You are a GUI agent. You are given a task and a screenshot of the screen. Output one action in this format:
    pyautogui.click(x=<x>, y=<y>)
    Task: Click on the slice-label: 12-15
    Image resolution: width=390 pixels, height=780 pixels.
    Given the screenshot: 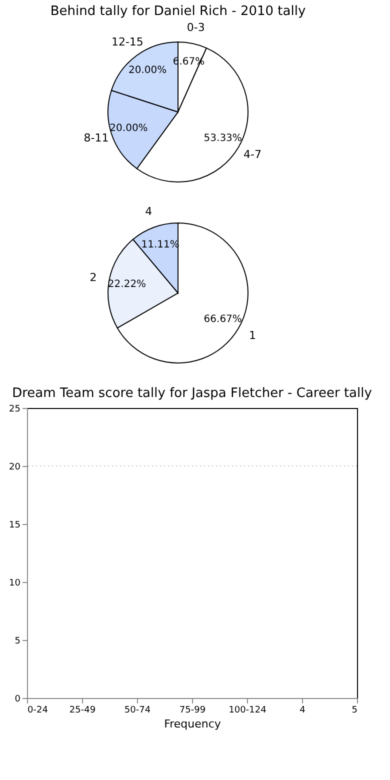 What is the action you would take?
    pyautogui.click(x=127, y=41)
    